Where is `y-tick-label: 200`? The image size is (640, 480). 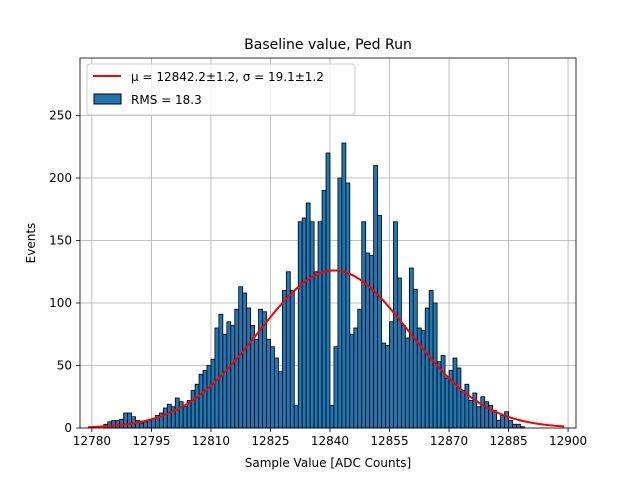 y-tick-label: 200 is located at coordinates (60, 178).